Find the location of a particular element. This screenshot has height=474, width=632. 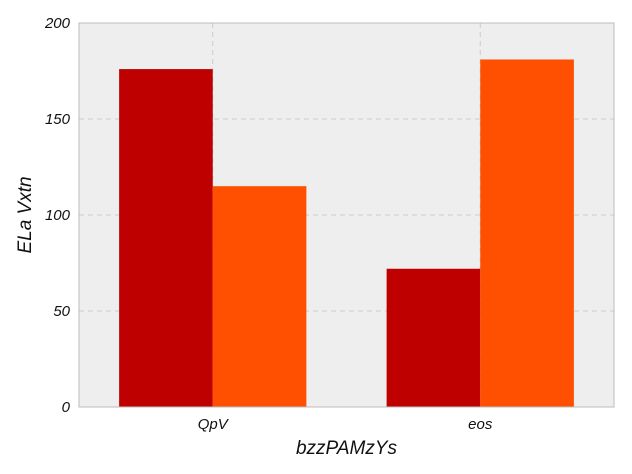

x-tick-label: QpV is located at coordinates (214, 424).